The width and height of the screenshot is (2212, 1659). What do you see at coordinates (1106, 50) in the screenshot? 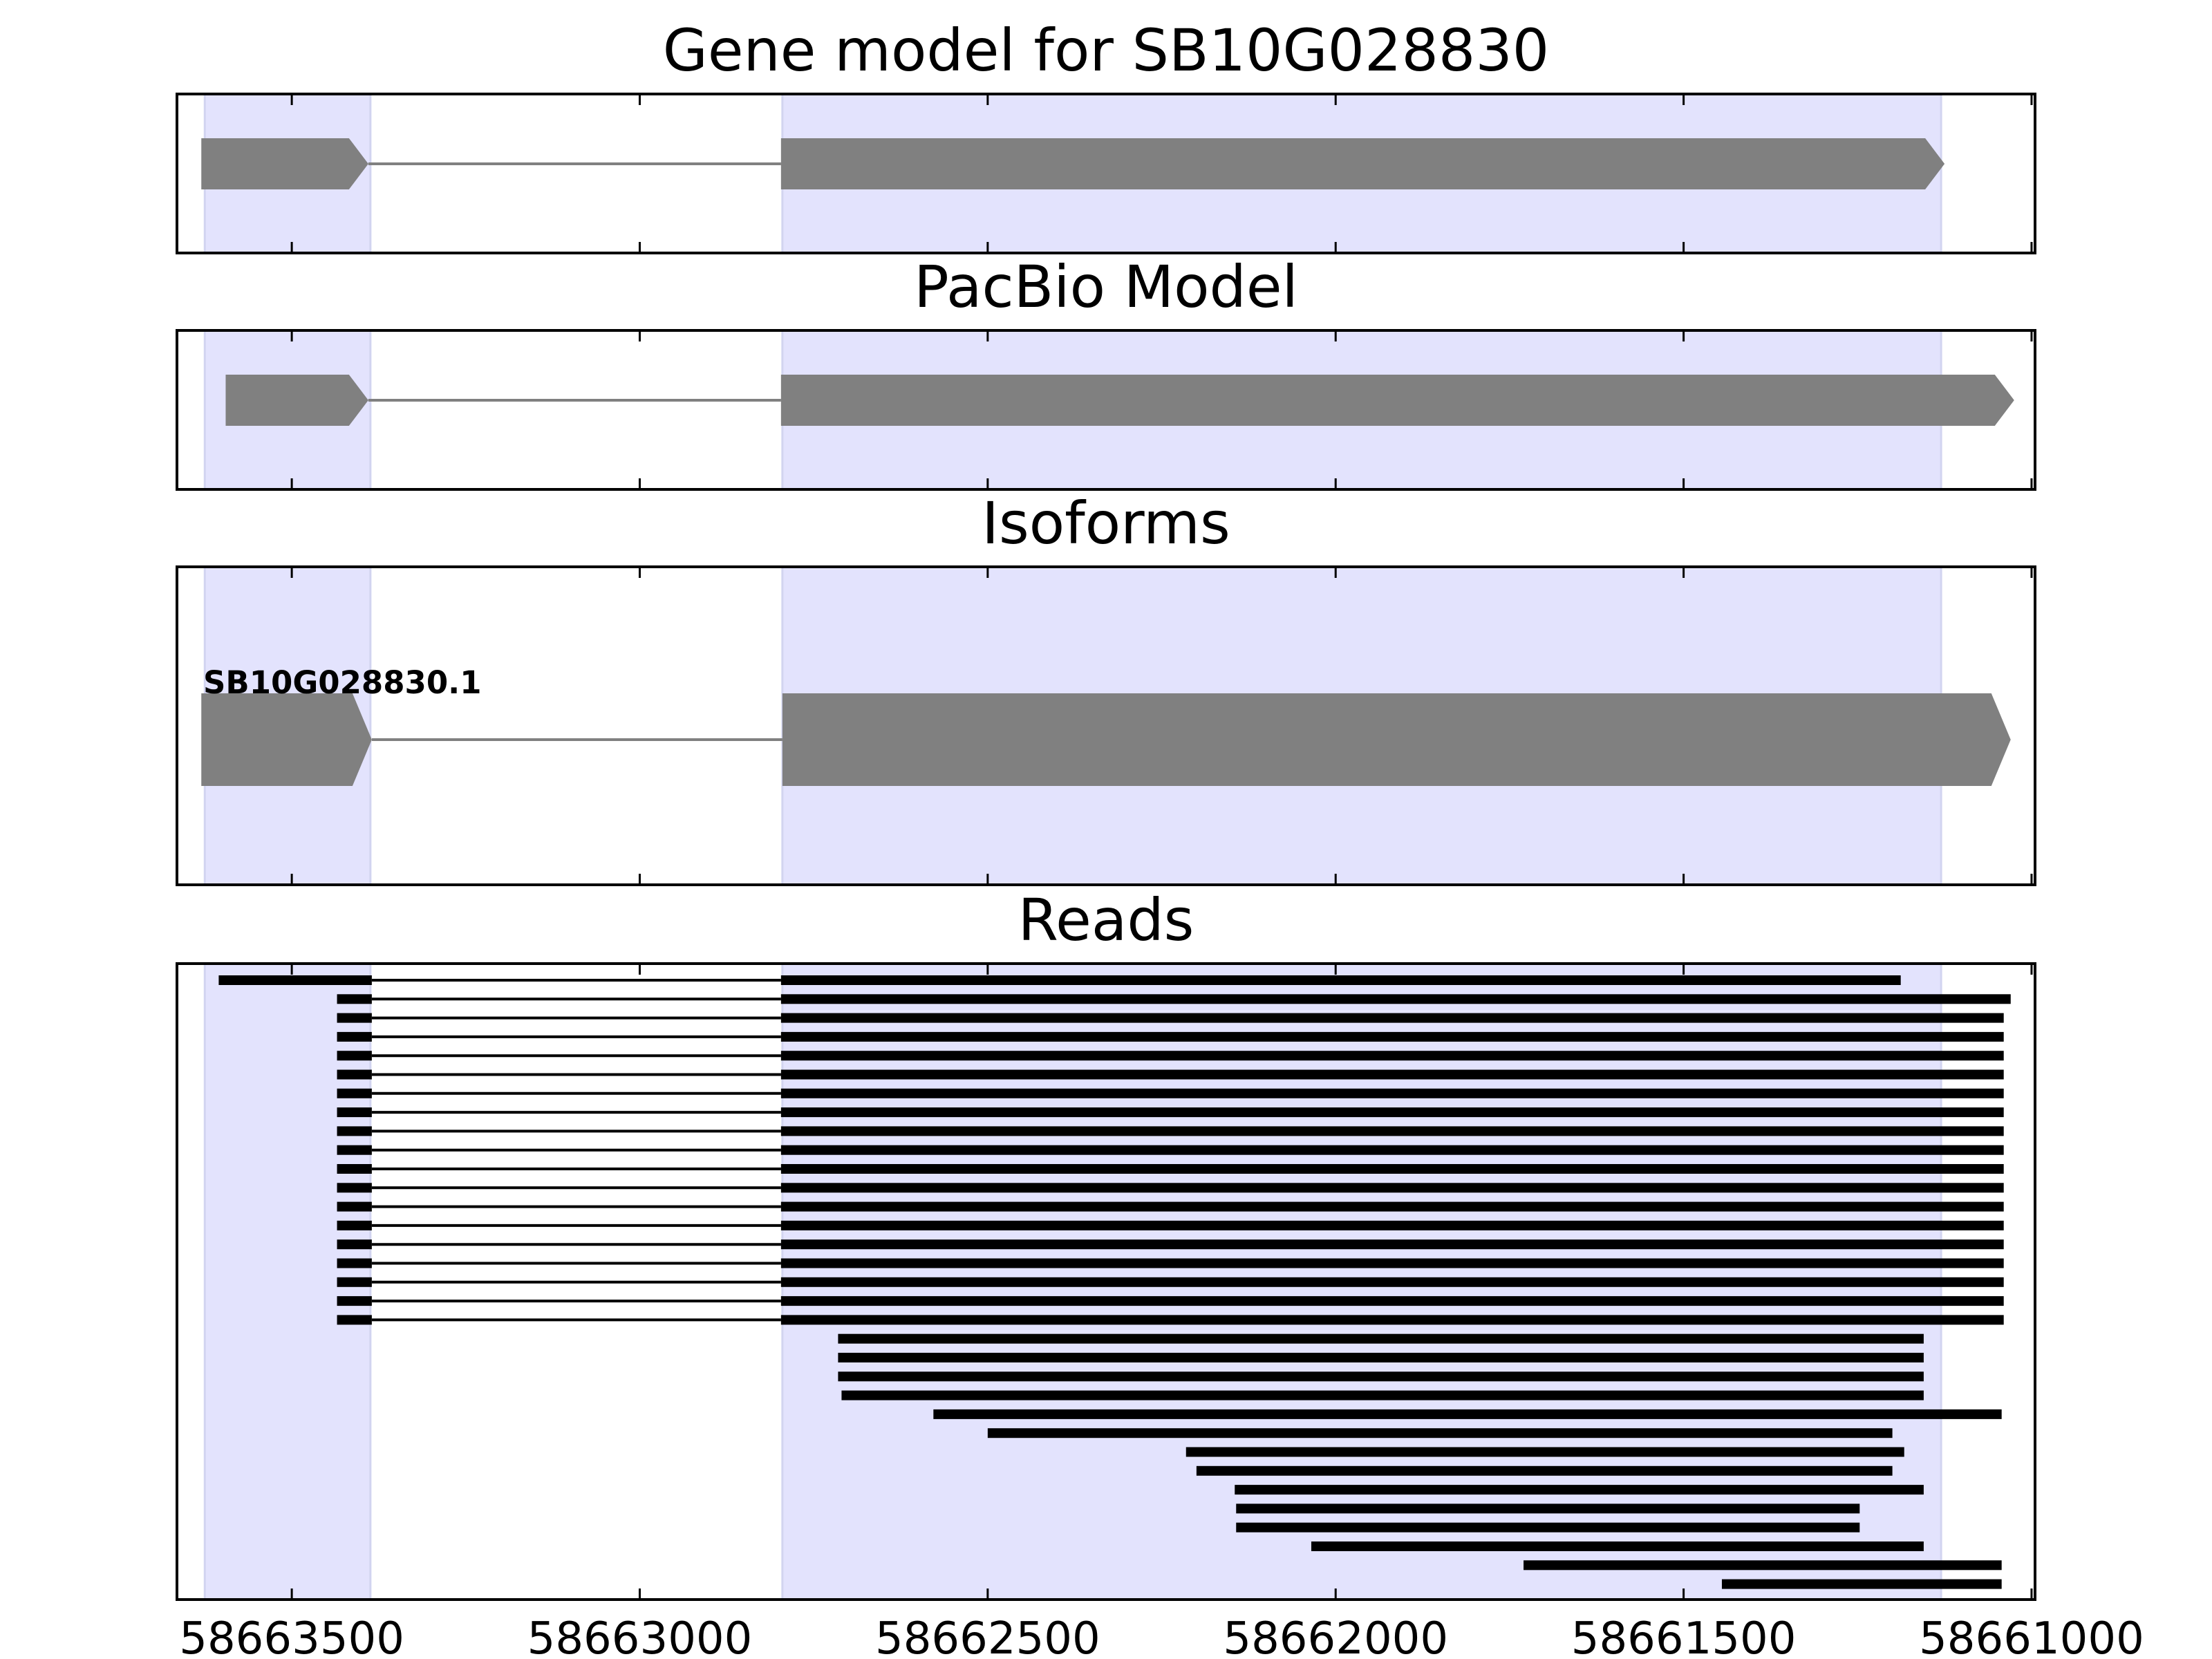
I see `panel-title: Gene model for SB10G028830` at bounding box center [1106, 50].